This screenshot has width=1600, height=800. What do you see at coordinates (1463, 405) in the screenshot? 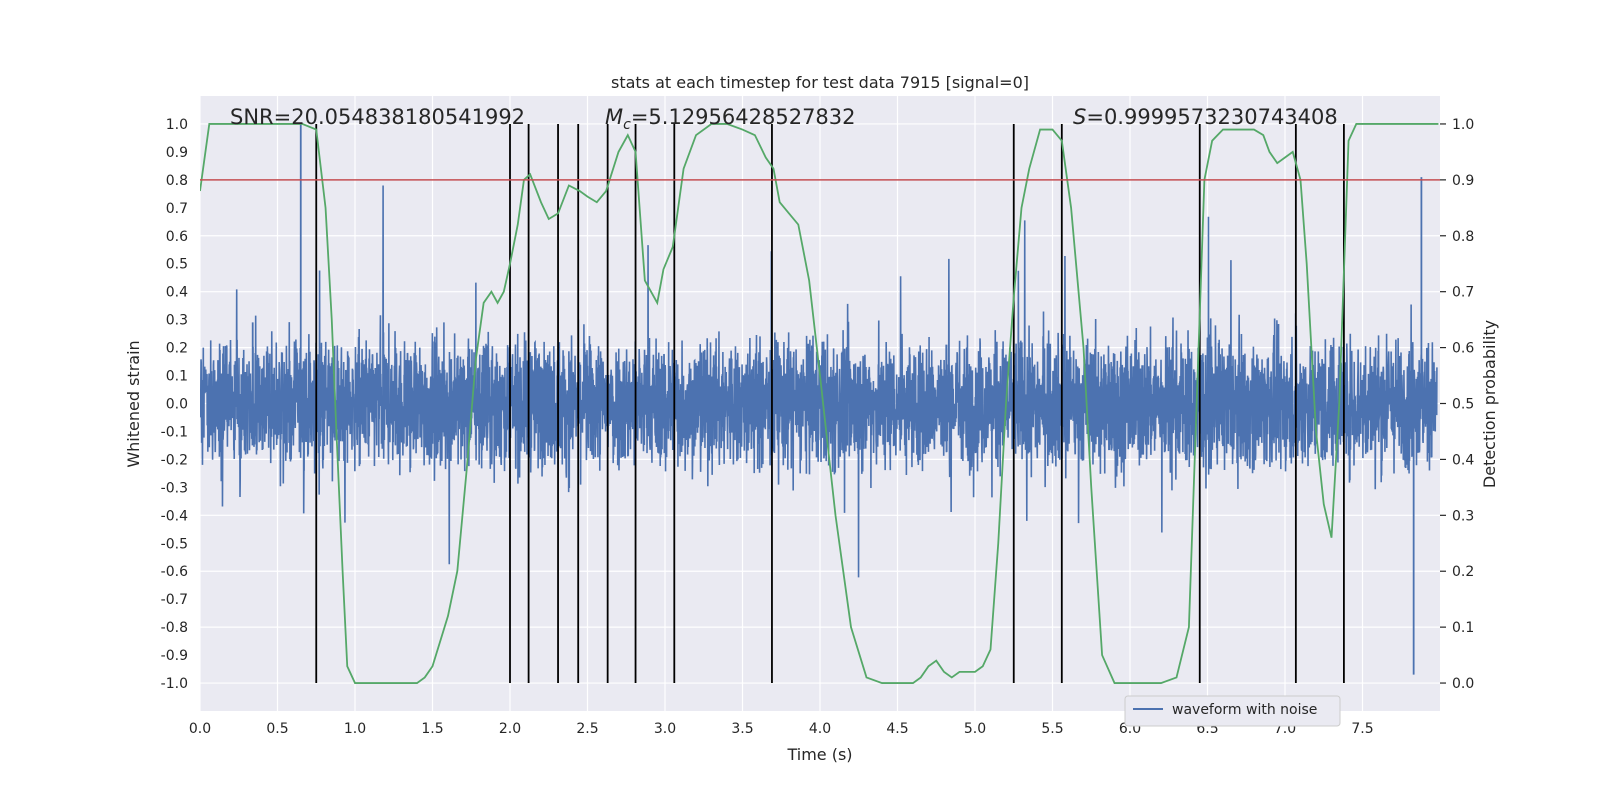
I see `right-y-tick-label: 0.5` at bounding box center [1463, 405].